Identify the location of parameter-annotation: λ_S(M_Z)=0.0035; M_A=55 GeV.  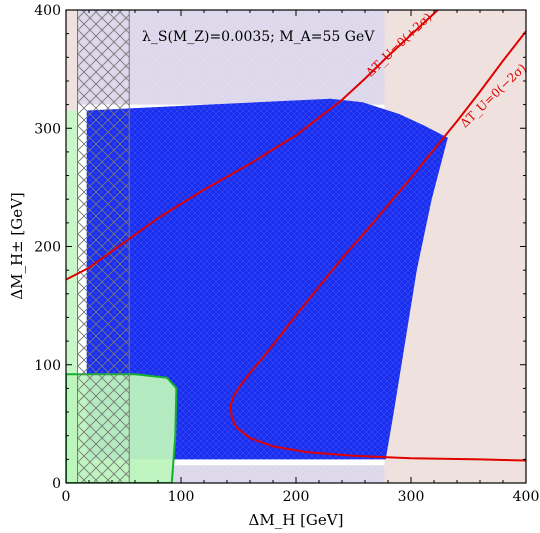
(258, 37).